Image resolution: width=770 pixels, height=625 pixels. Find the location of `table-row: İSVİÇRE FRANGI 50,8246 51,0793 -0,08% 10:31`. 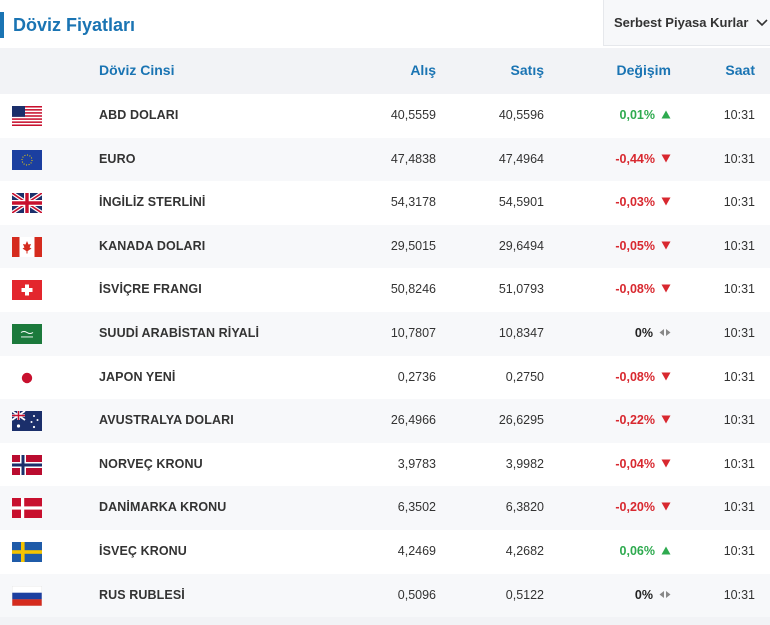

table-row: İSVİÇRE FRANGI 50,8246 51,0793 -0,08% 10:31 is located at coordinates (385, 290).